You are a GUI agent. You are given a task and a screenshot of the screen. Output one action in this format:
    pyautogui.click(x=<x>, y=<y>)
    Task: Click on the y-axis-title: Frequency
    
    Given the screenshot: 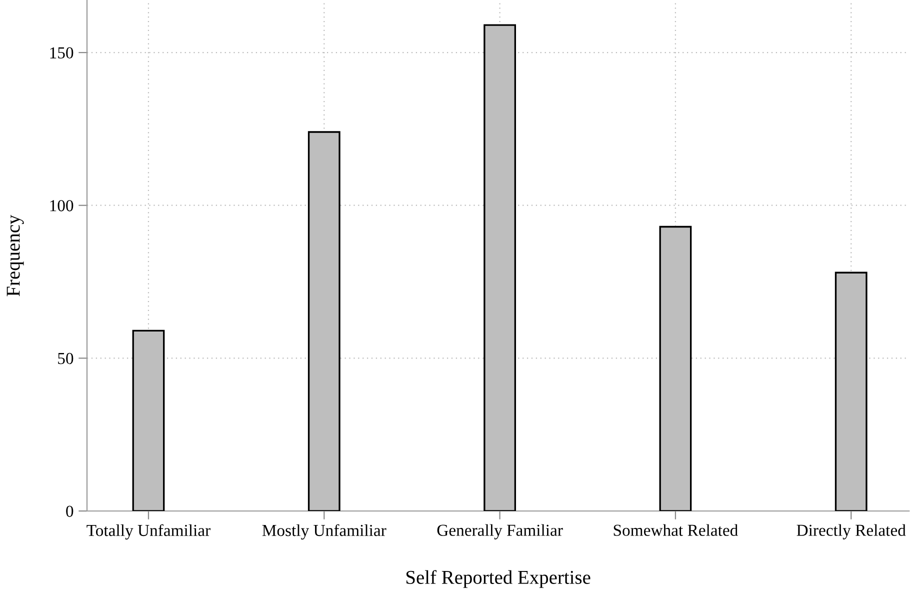 What is the action you would take?
    pyautogui.click(x=15, y=255)
    